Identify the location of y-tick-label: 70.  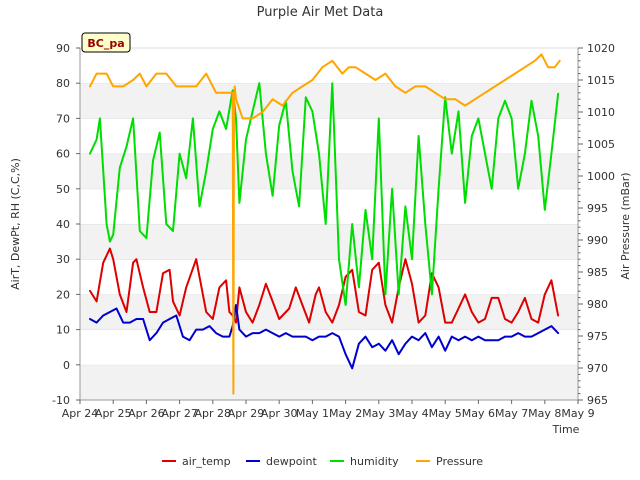
(63, 118).